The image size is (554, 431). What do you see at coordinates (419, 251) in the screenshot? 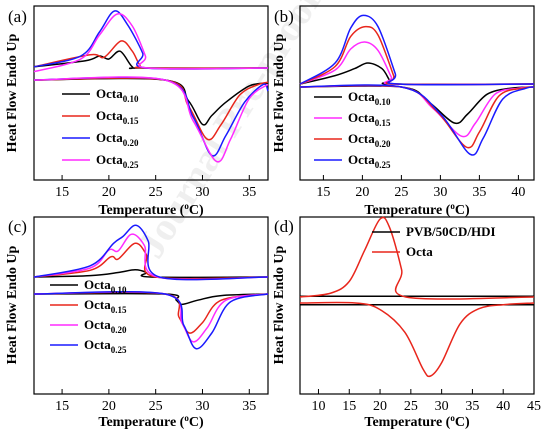
I see `legend-label: Octa` at bounding box center [419, 251].